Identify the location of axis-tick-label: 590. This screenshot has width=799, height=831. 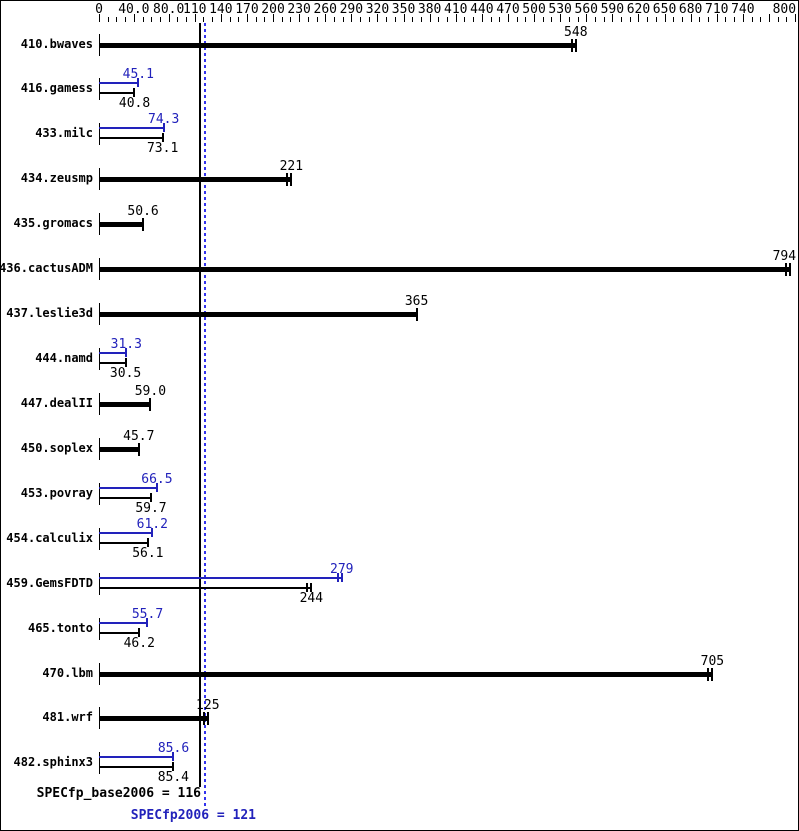
(612, 9).